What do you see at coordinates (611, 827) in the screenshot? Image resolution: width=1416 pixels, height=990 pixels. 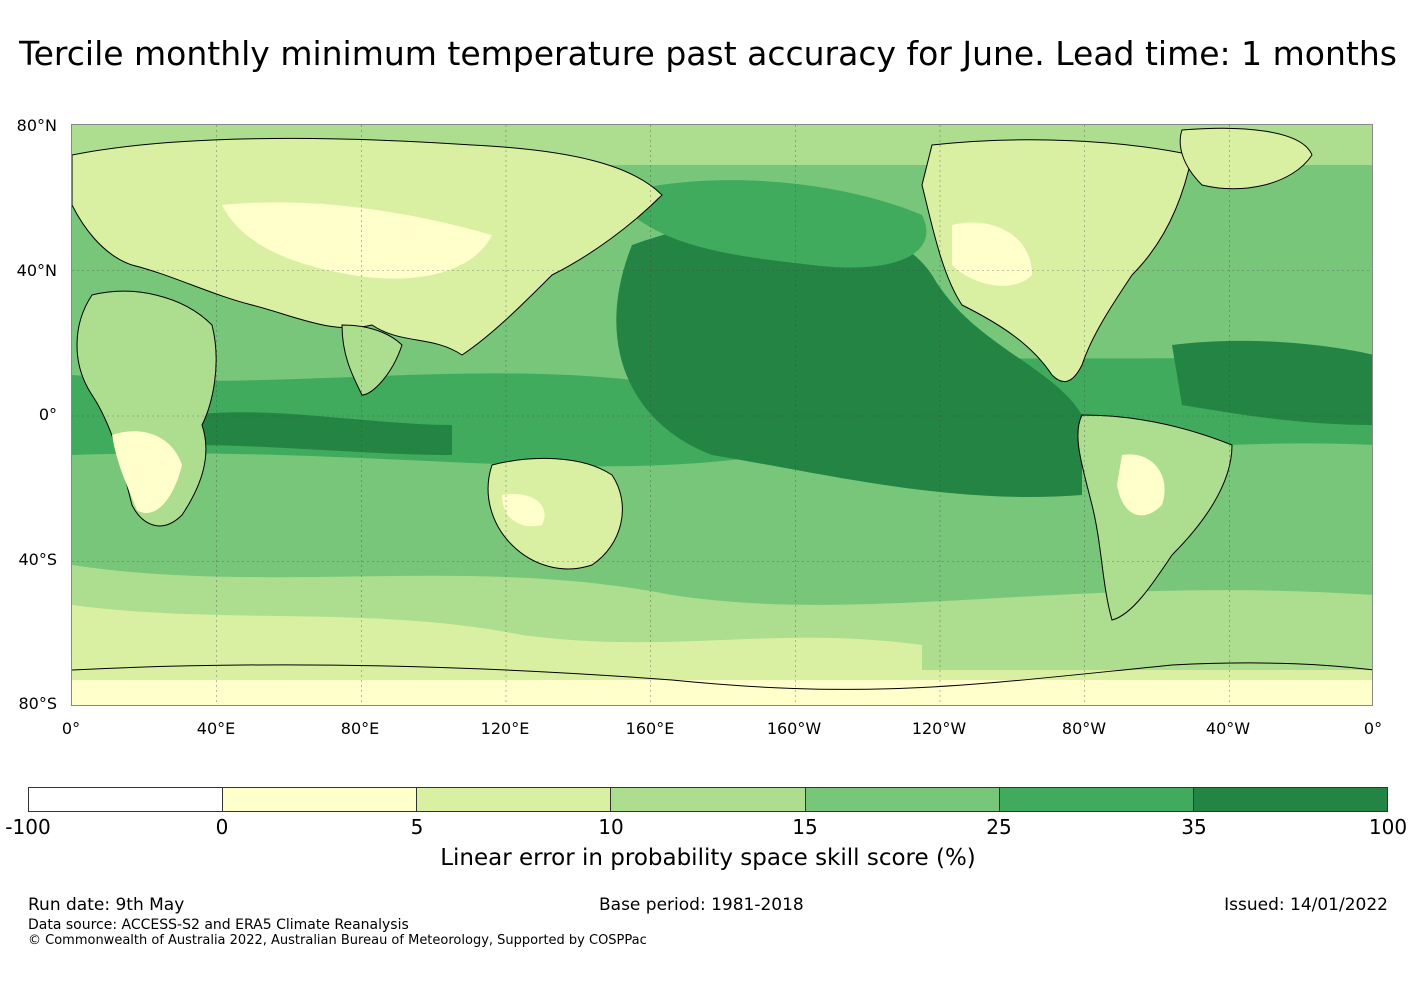 I see `colorbar-tick: 10` at bounding box center [611, 827].